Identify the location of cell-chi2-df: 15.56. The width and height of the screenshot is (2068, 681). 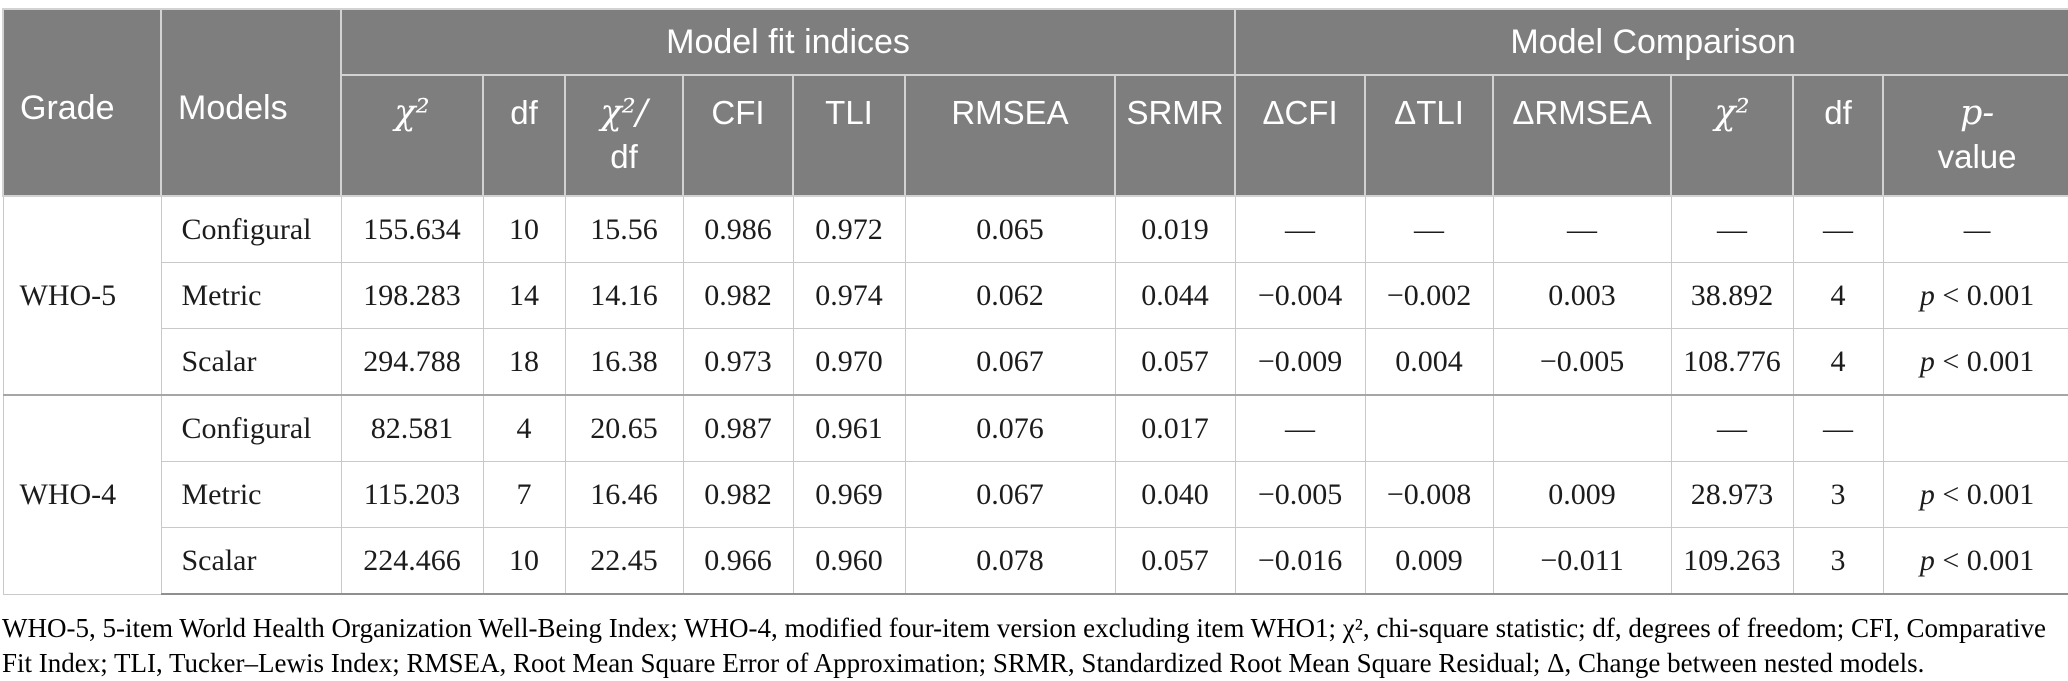
(624, 229).